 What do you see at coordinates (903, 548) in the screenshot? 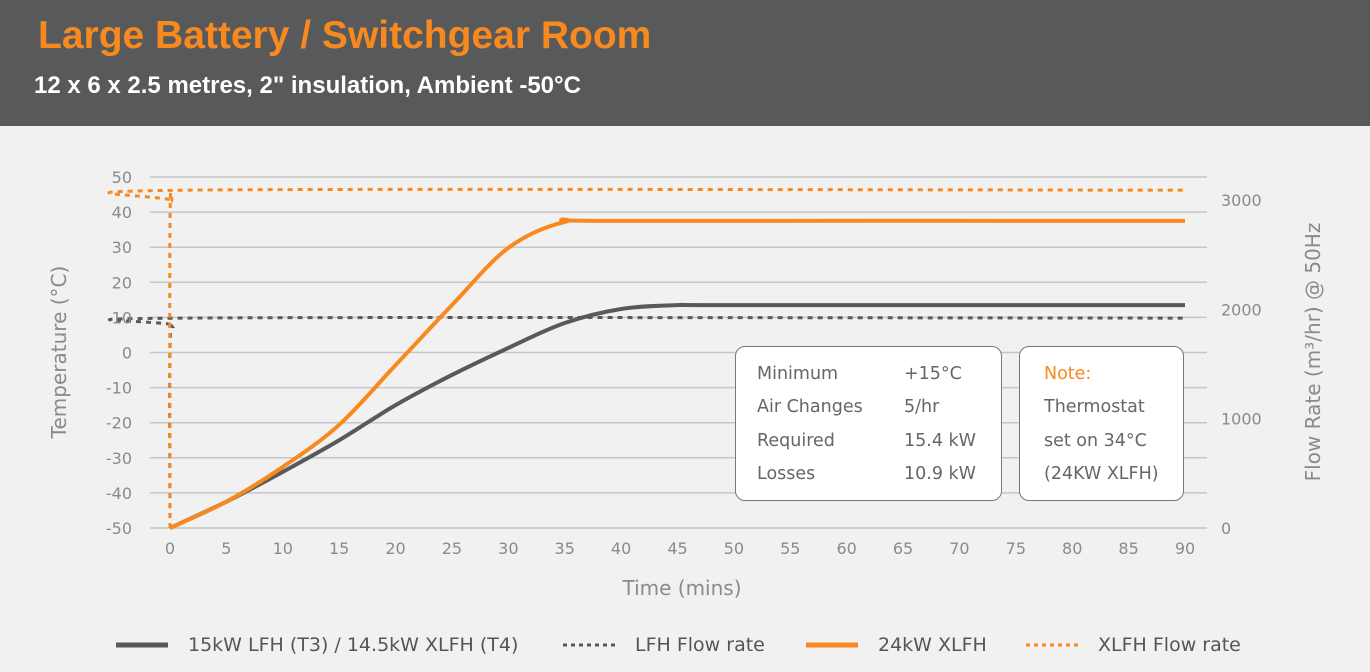
I see `x-tick-label: 65` at bounding box center [903, 548].